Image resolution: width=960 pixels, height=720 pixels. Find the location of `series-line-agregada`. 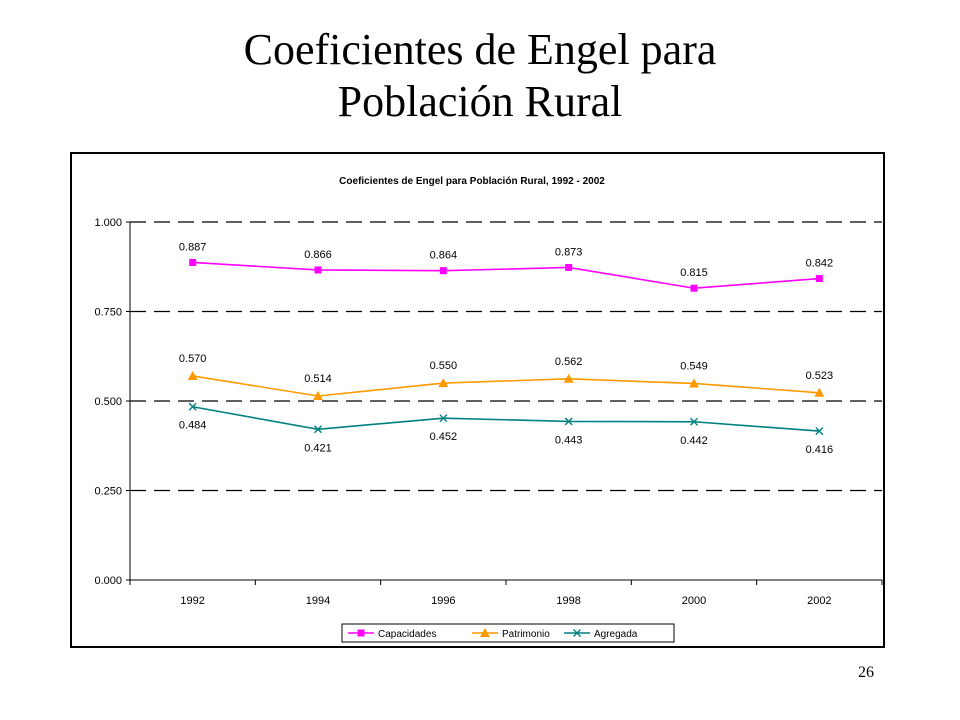

series-line-agregada is located at coordinates (506, 418).